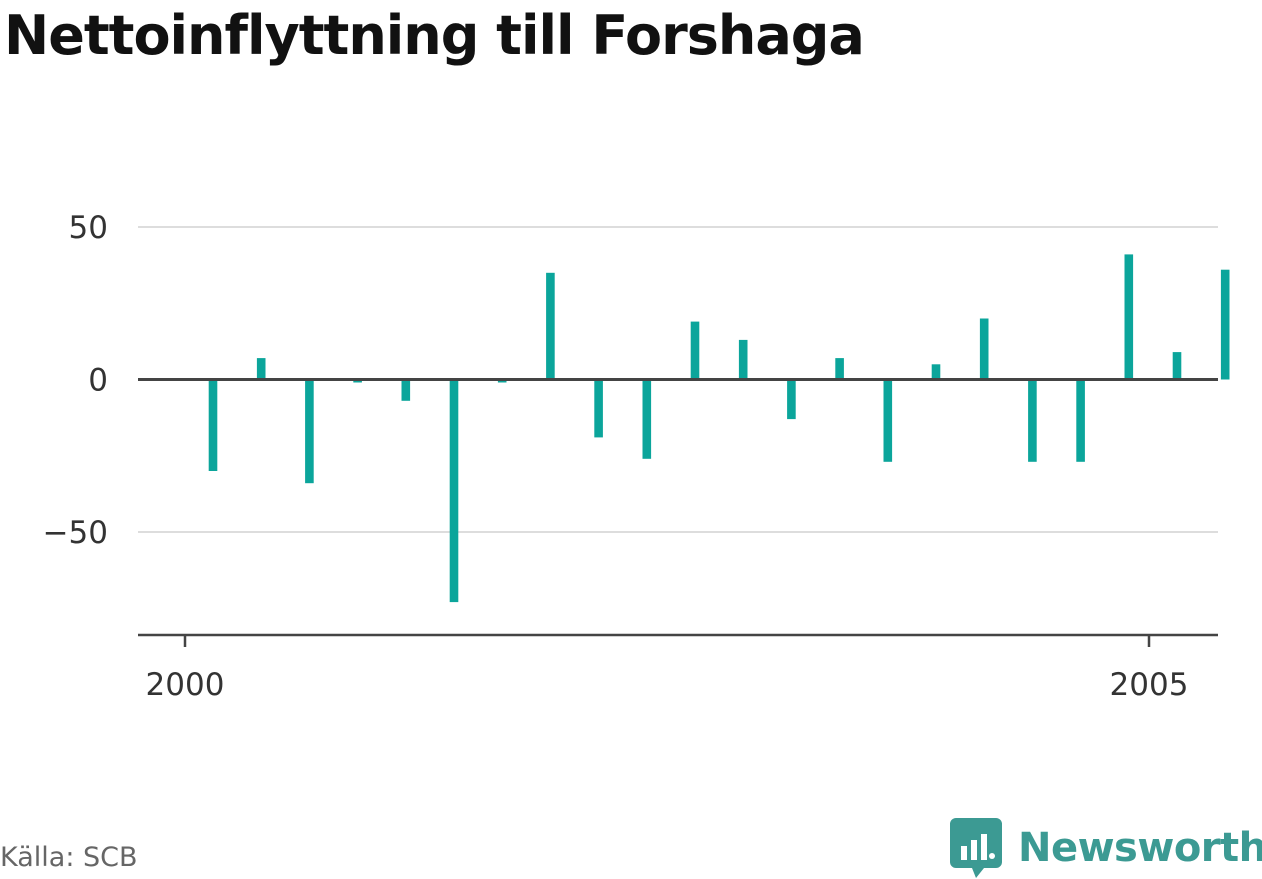  Describe the element at coordinates (75, 533) in the screenshot. I see `y-tick-label: −50` at that location.